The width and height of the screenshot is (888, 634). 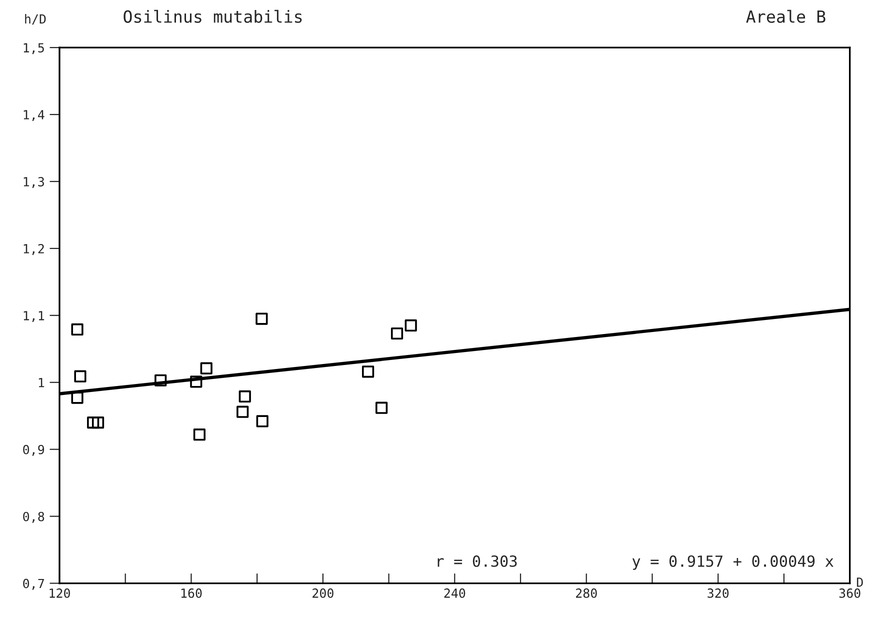 What do you see at coordinates (718, 593) in the screenshot?
I see `x-tick-label: 320` at bounding box center [718, 593].